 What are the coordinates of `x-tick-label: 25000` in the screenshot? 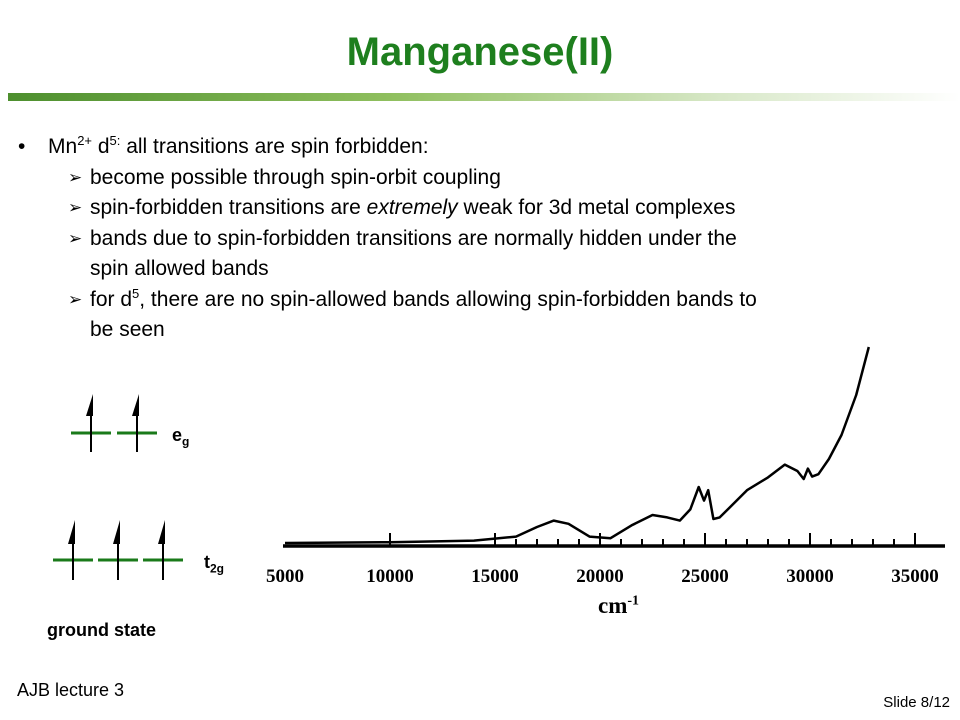 It's located at (705, 576).